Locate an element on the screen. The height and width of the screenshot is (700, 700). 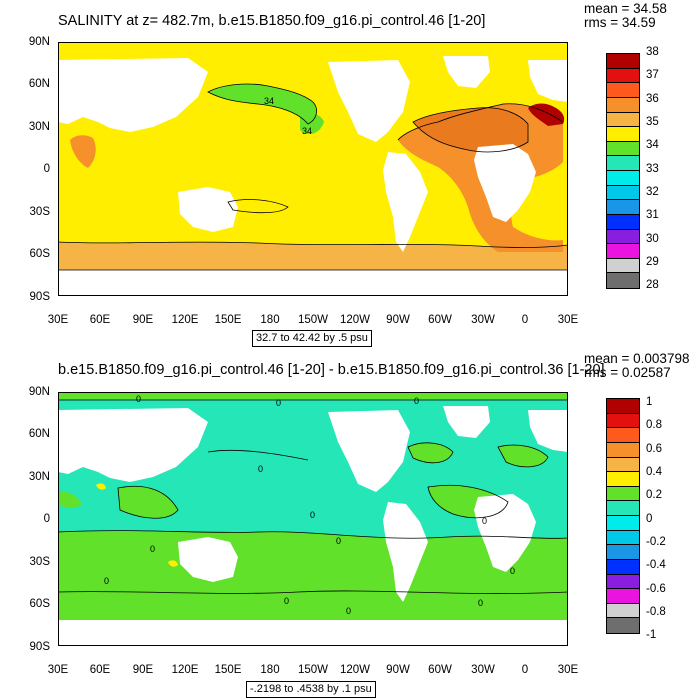
colorbar-label: 0.4 is located at coordinates (654, 472).